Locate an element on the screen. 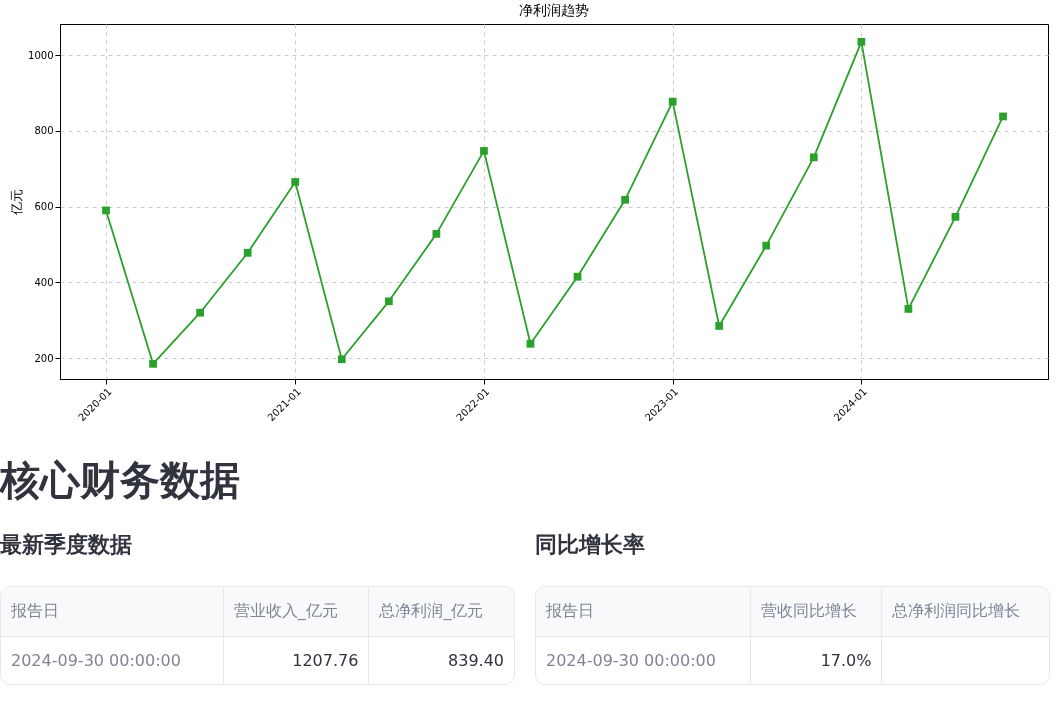 This screenshot has width=1064, height=727. text: 最新季度数据 is located at coordinates (66, 545).